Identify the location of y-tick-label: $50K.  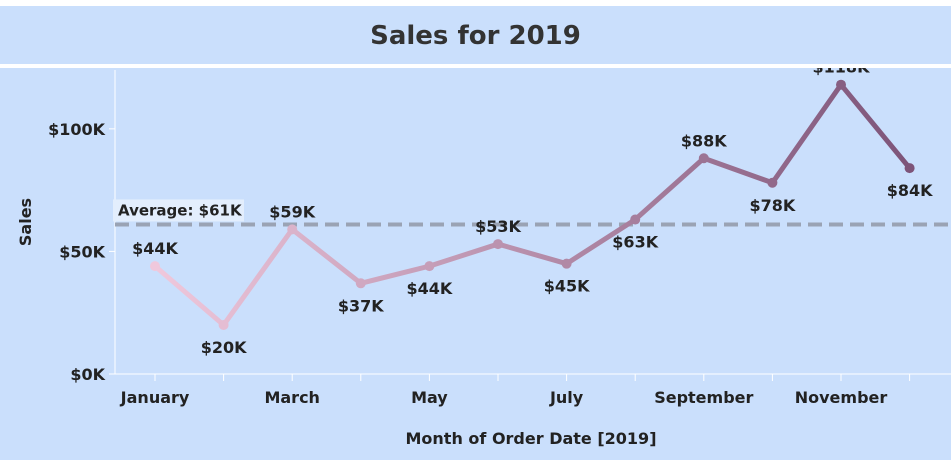
(82, 251).